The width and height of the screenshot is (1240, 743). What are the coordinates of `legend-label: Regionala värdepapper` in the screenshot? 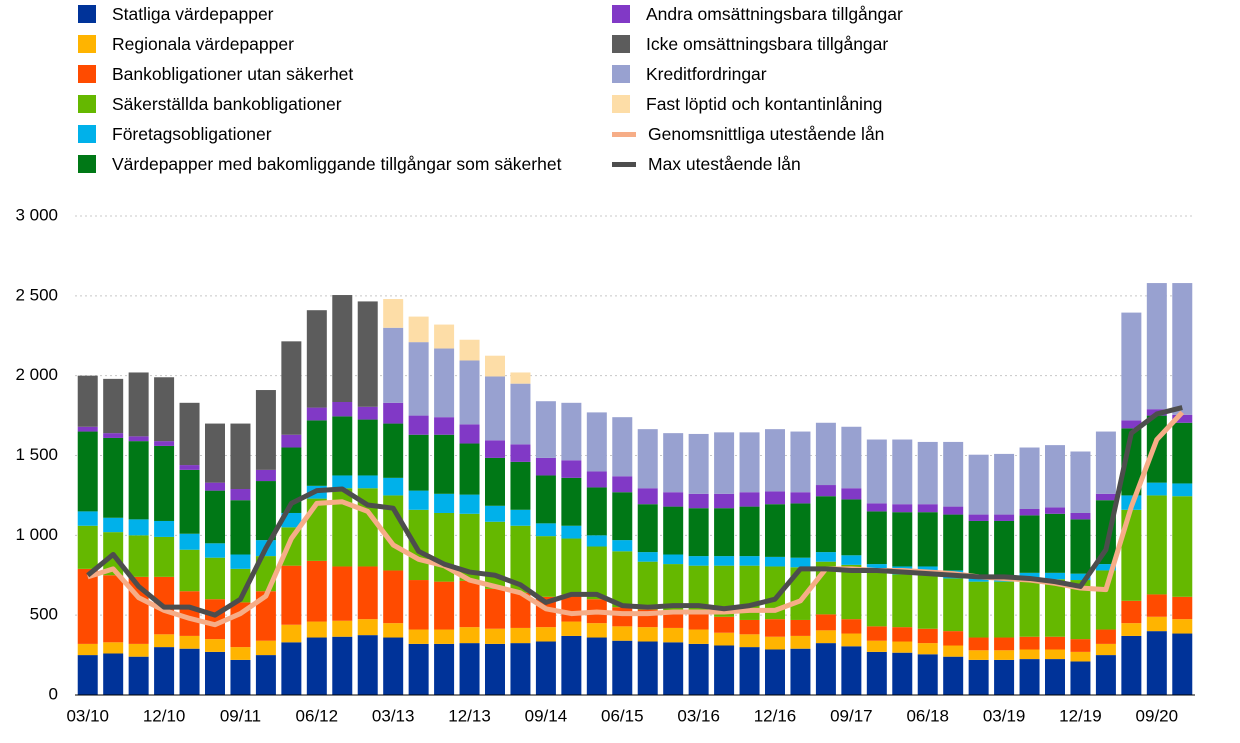 It's located at (203, 44).